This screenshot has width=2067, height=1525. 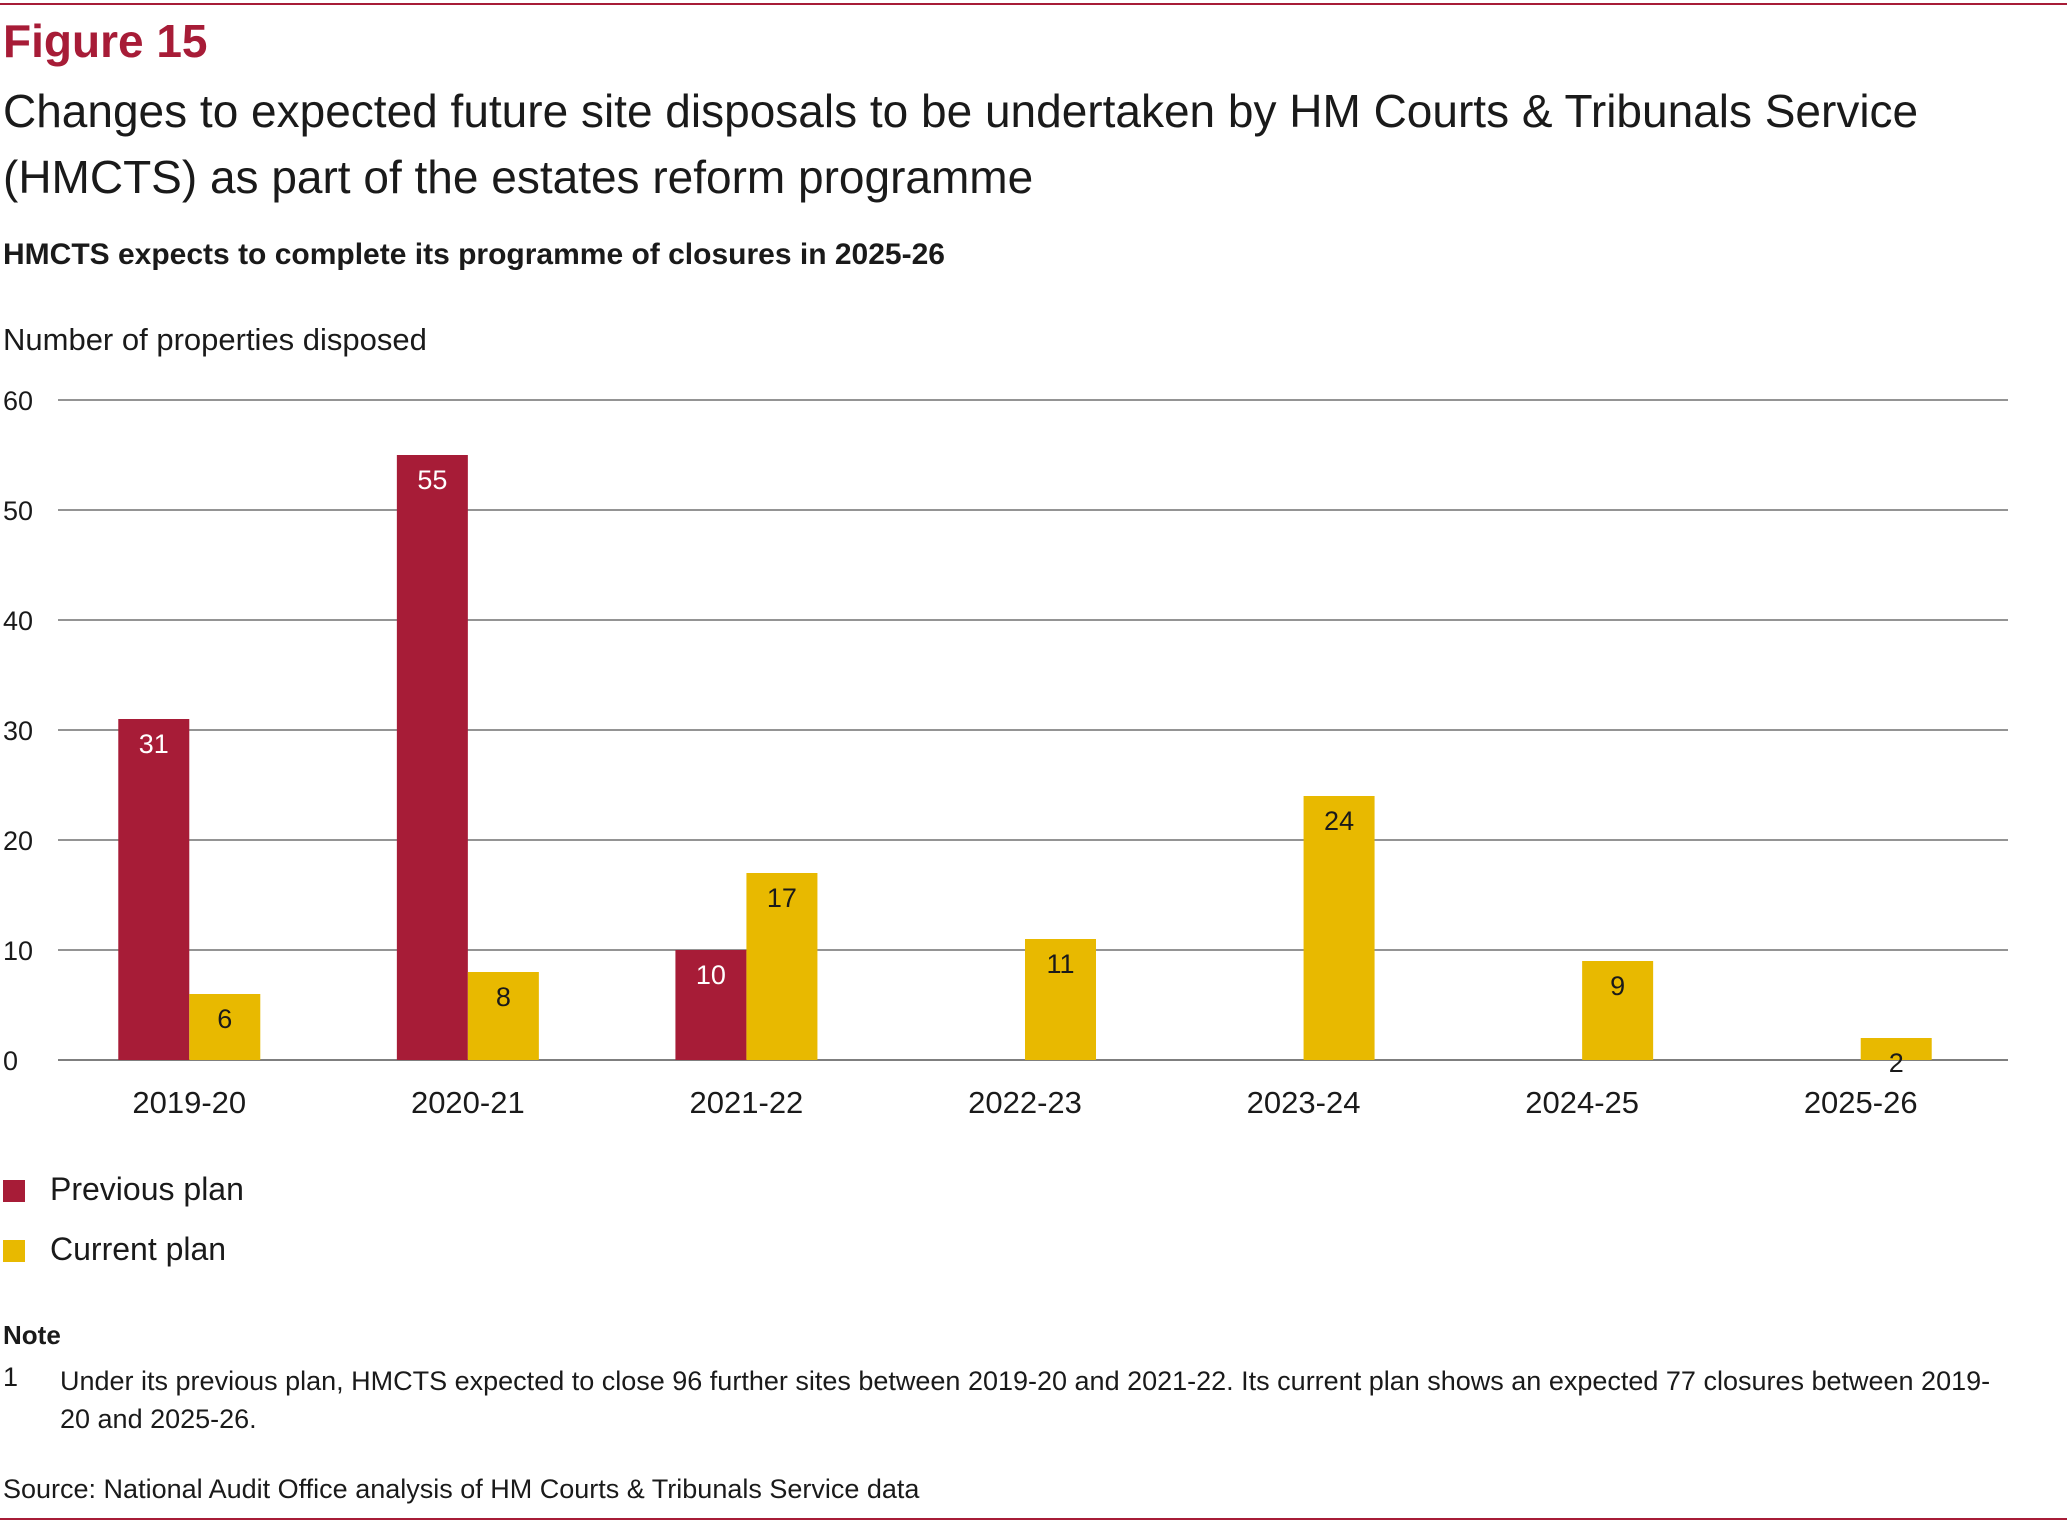 I want to click on data-label-previous-plan-2020-21: 55, so click(x=432, y=480).